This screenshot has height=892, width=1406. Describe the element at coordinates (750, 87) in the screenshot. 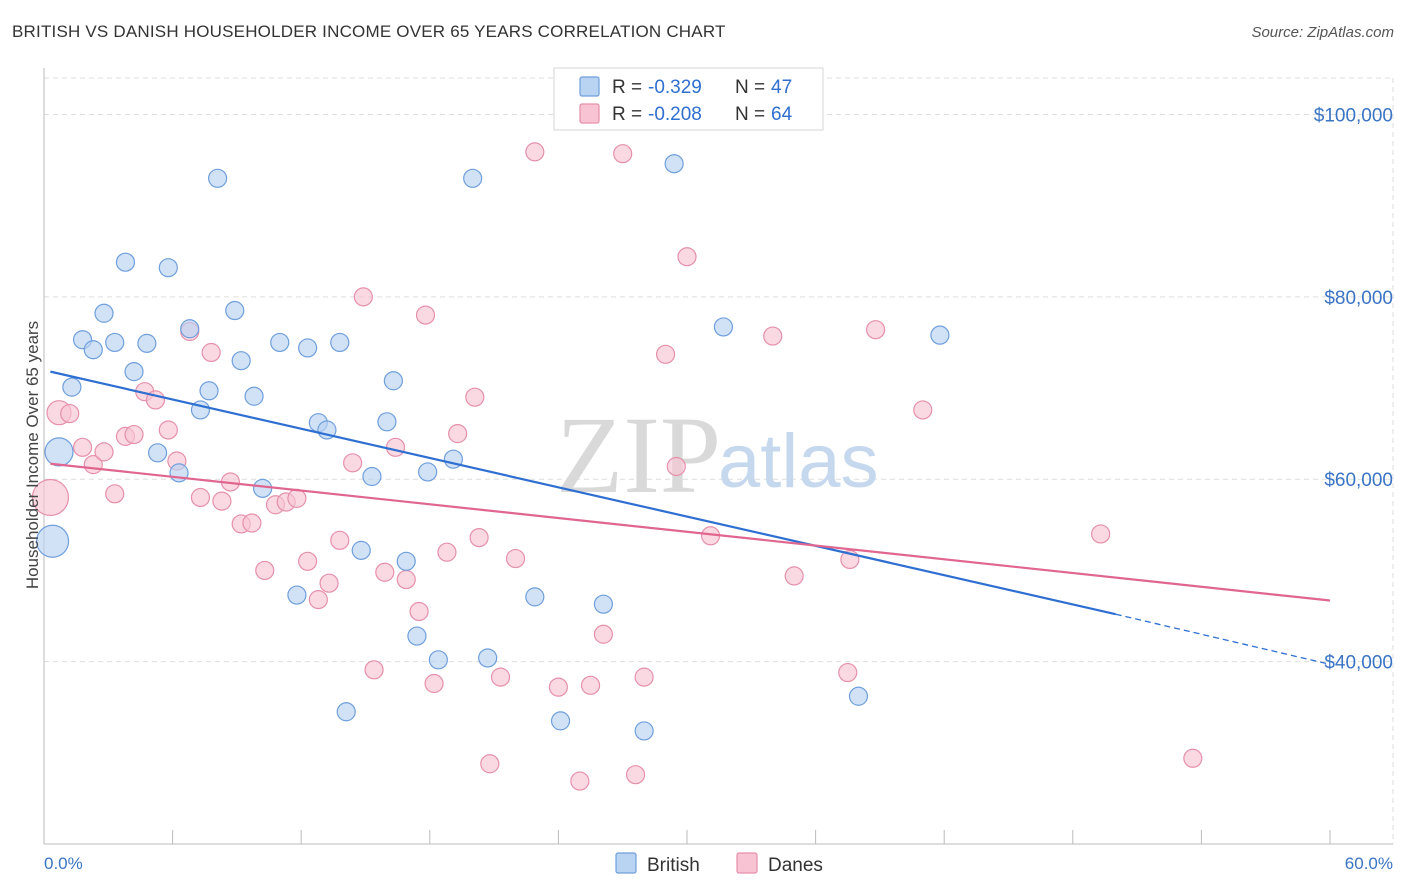

I see `legend-british-n-label: N =` at that location.